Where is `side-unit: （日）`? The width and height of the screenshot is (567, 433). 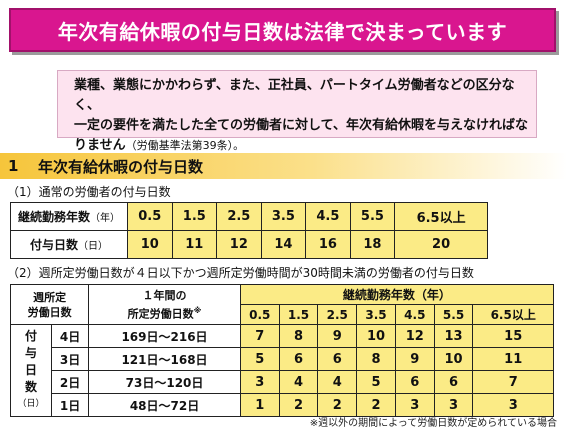
side-unit: （日） is located at coordinates (31, 404).